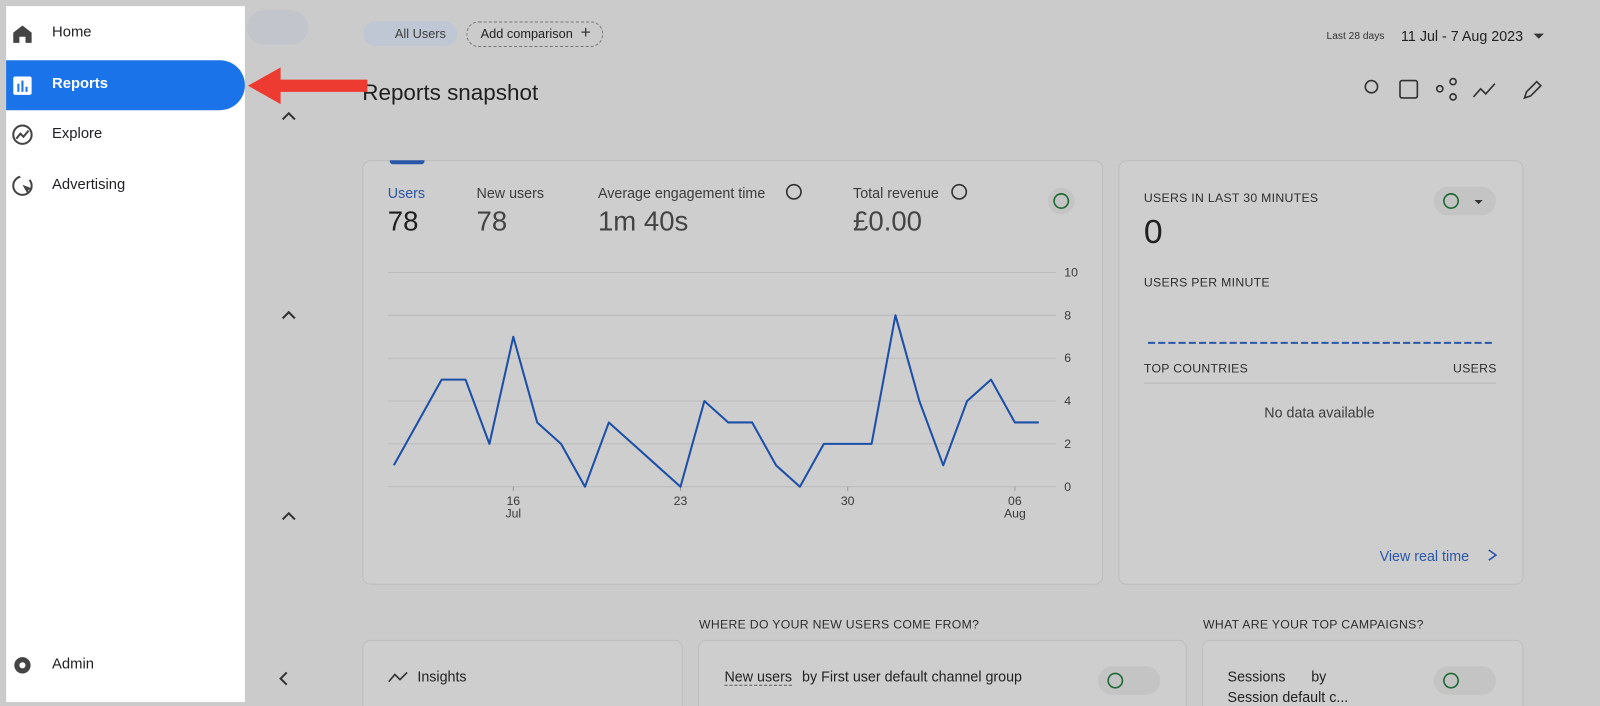 The height and width of the screenshot is (706, 1600). I want to click on table-header: USERS, so click(1475, 368).